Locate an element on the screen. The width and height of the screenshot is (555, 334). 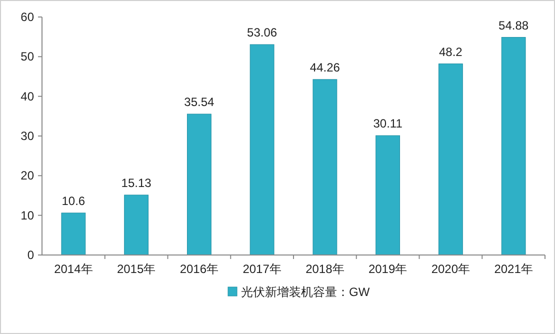
x-tick-label: 2020年 is located at coordinates (450, 269).